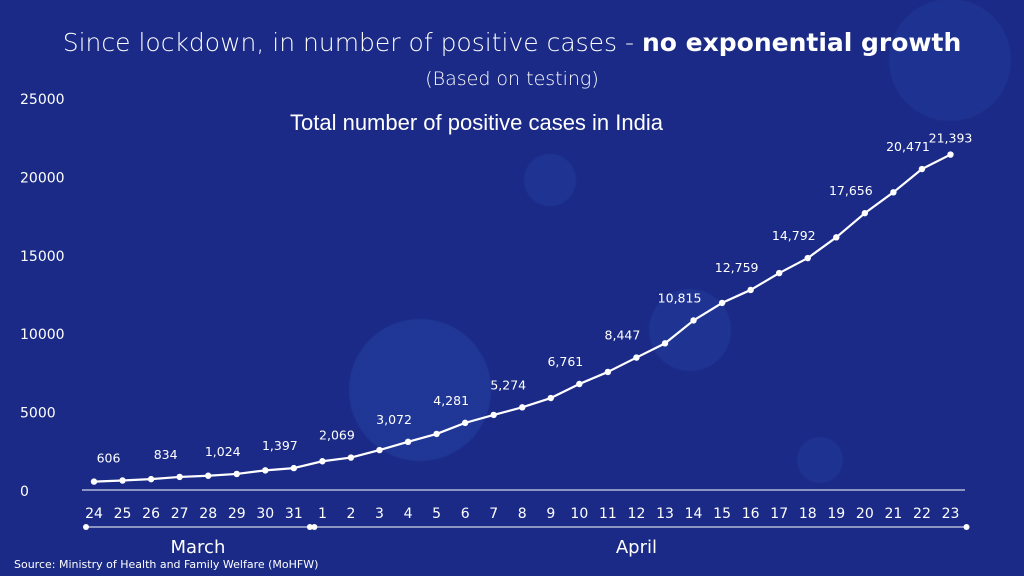  Describe the element at coordinates (294, 514) in the screenshot. I see `x-tick-label: 31` at that location.